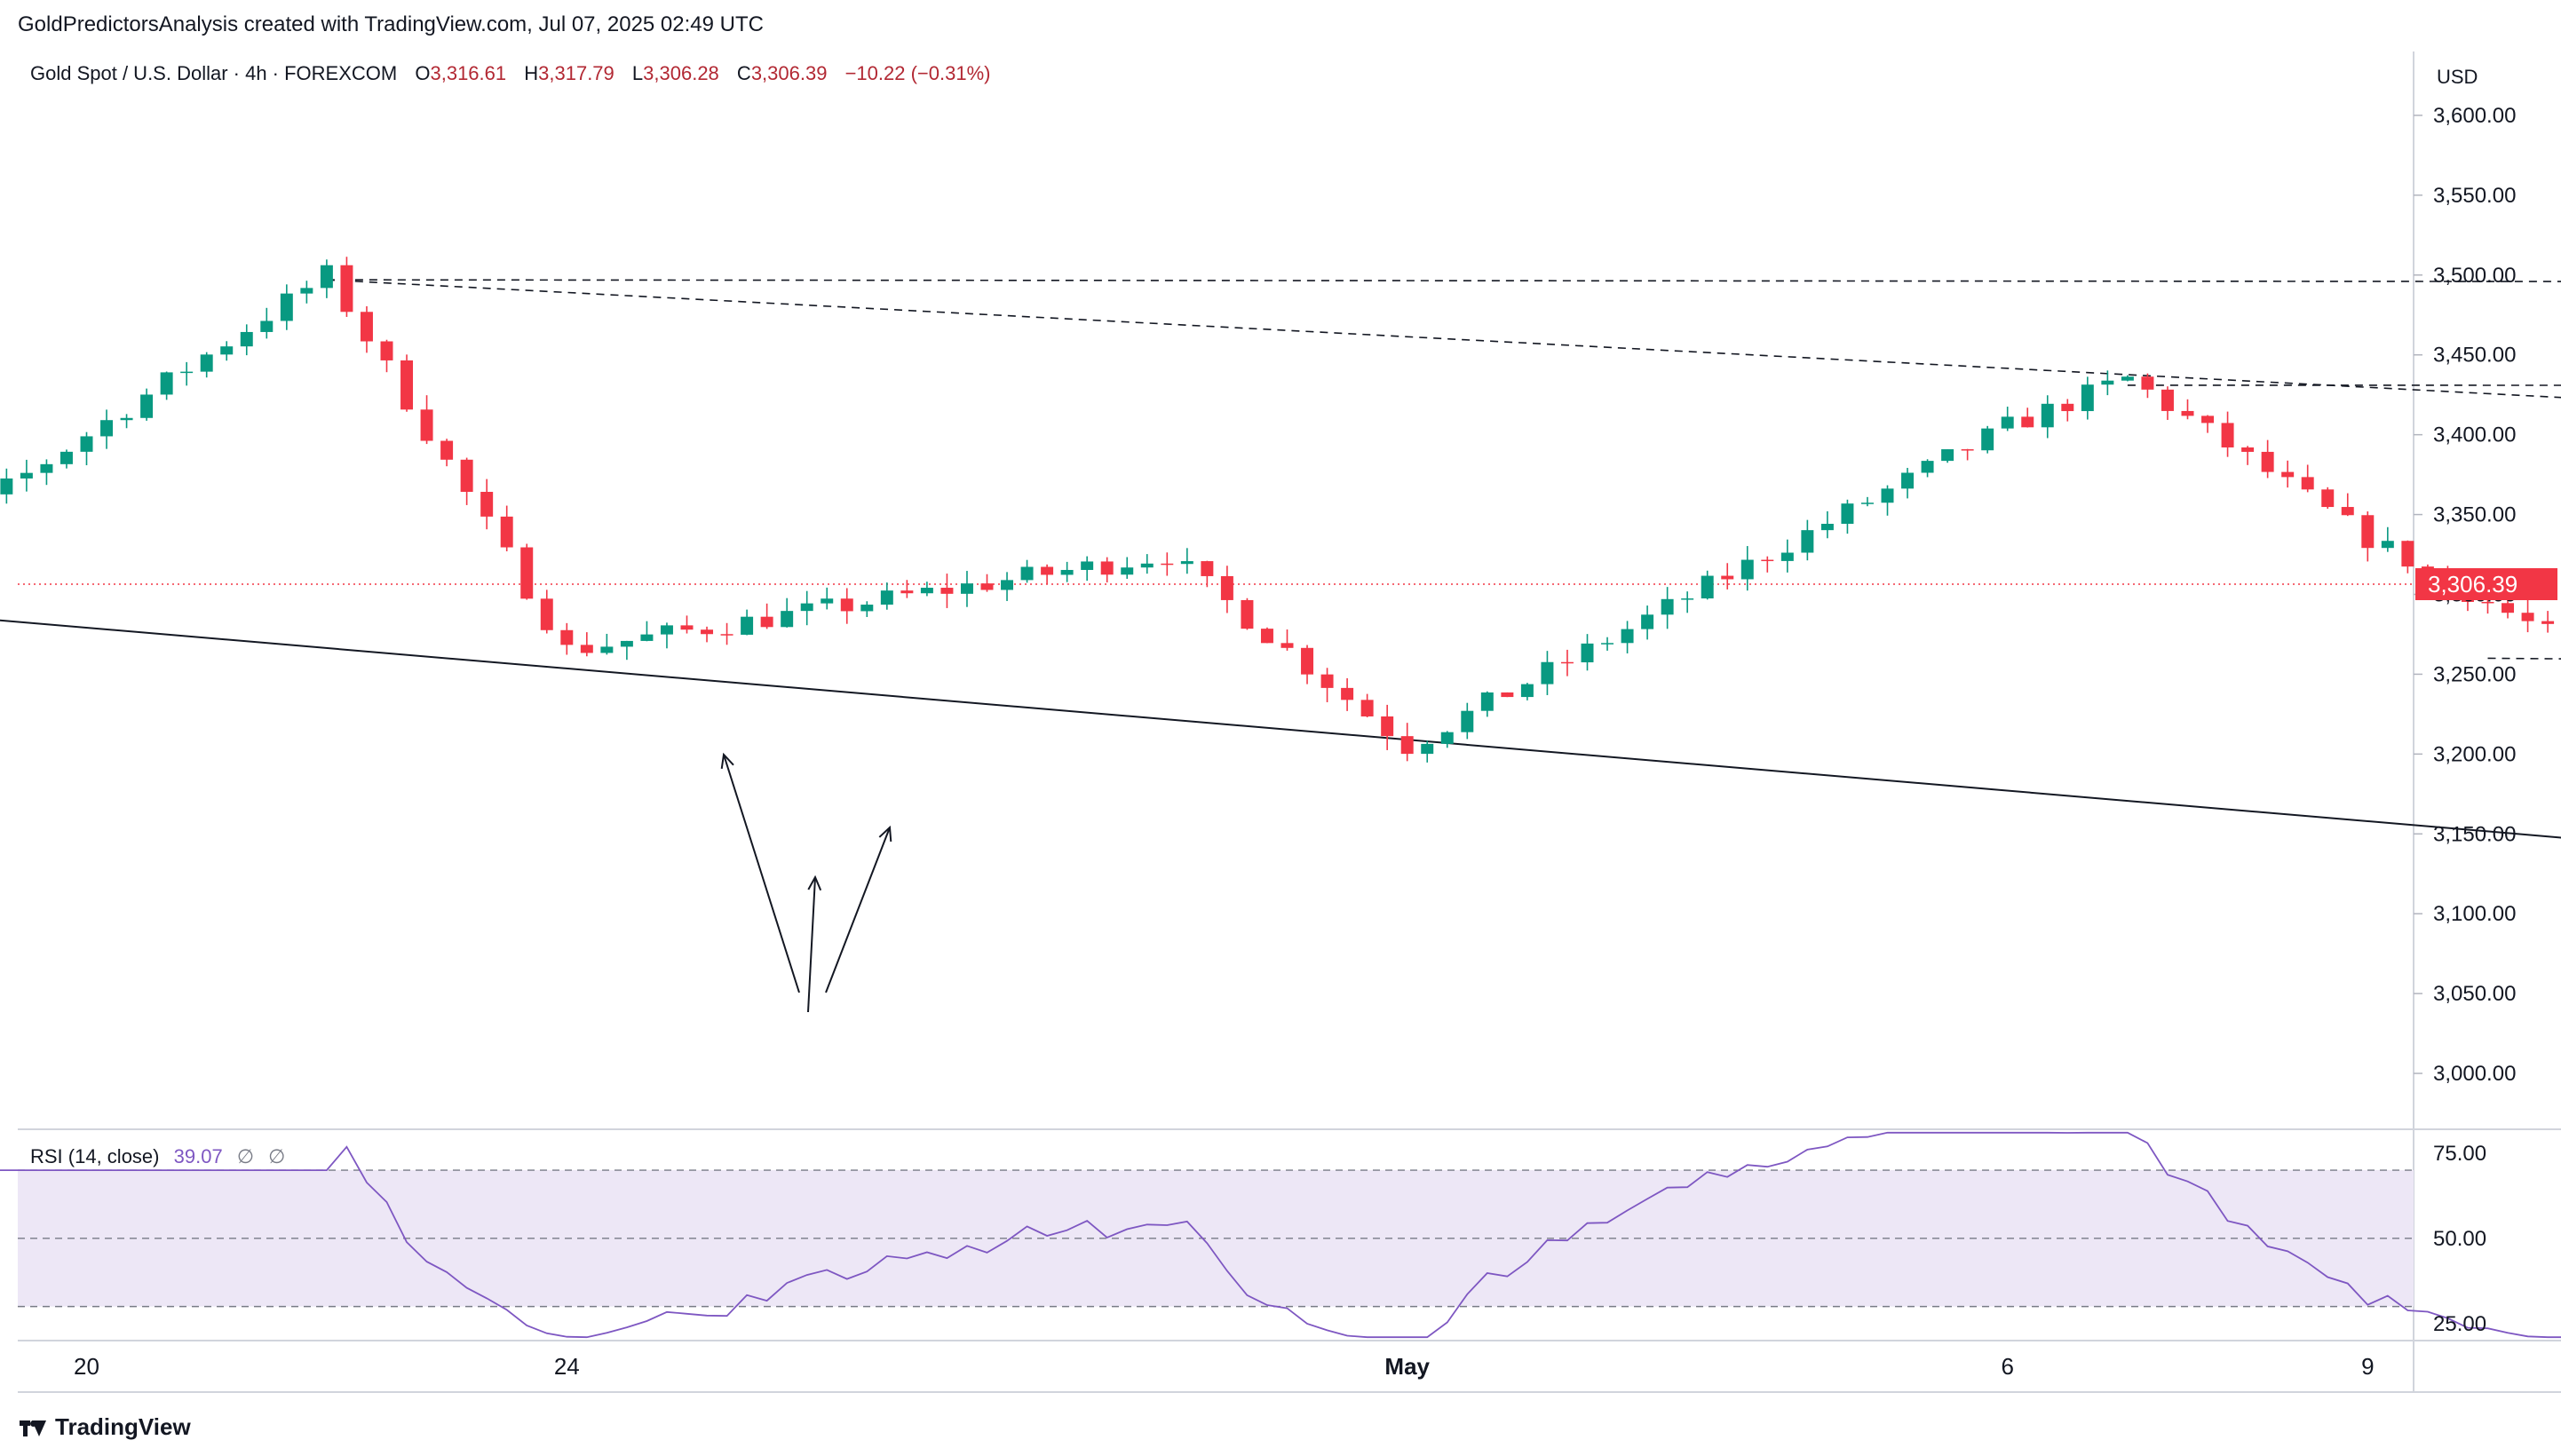  What do you see at coordinates (2474, 276) in the screenshot?
I see `price-tick-label: 3,500.00` at bounding box center [2474, 276].